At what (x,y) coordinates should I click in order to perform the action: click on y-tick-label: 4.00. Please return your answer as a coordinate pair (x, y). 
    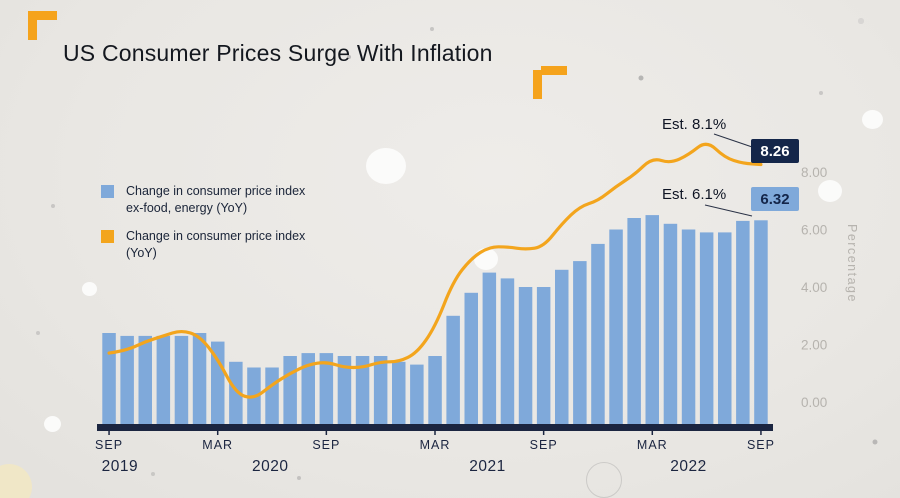
    Looking at the image, I should click on (814, 287).